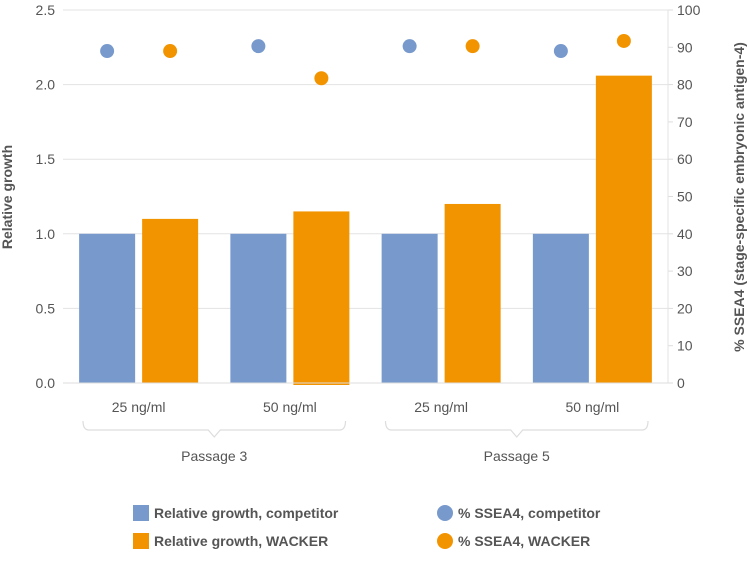 This screenshot has width=750, height=568. Describe the element at coordinates (46, 85) in the screenshot. I see `y-tick-label: 2.0` at that location.